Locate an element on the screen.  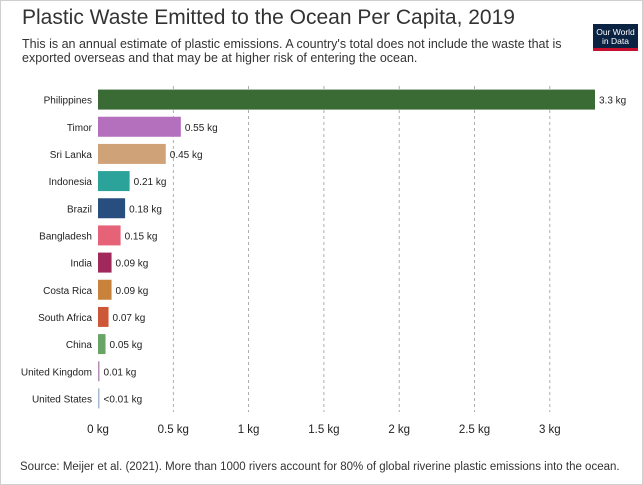
category-label: India is located at coordinates (81, 264).